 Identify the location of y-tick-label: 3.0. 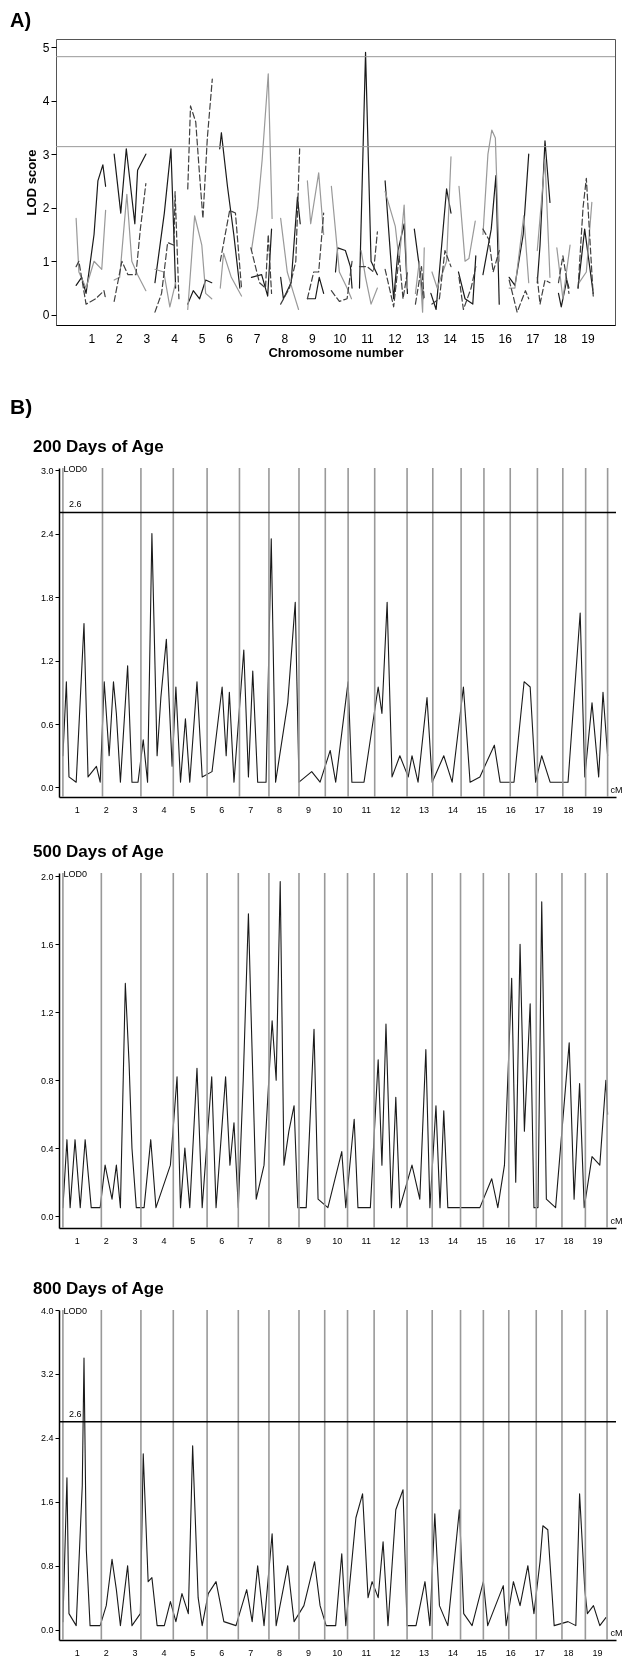
(47, 470).